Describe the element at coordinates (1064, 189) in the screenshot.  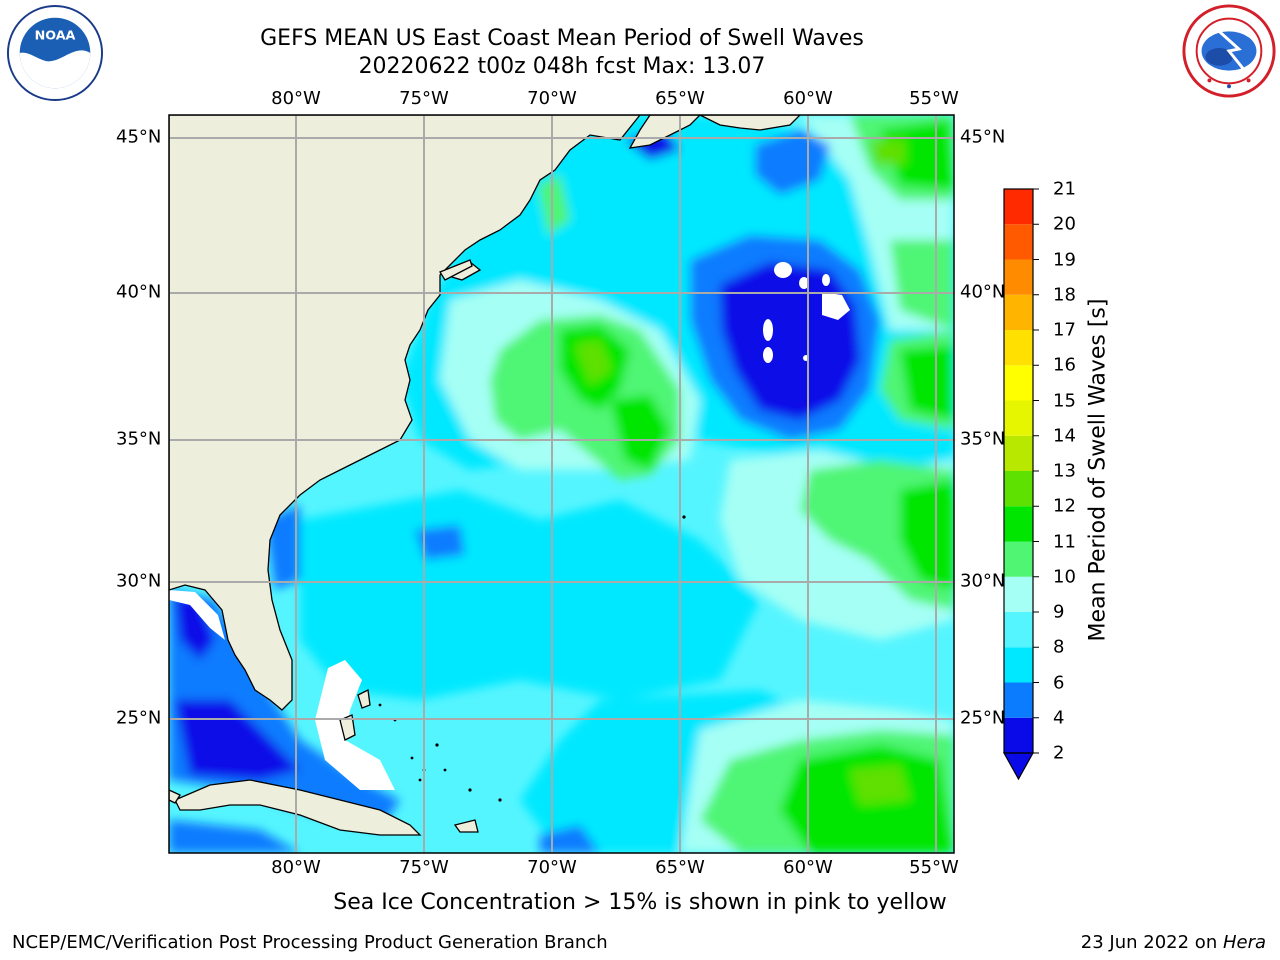
I see `colorbar-tick-label: 21` at that location.